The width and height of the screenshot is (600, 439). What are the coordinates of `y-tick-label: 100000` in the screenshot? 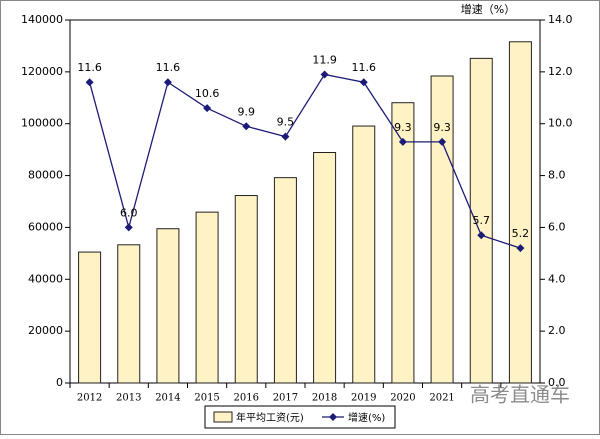 It's located at (42, 123).